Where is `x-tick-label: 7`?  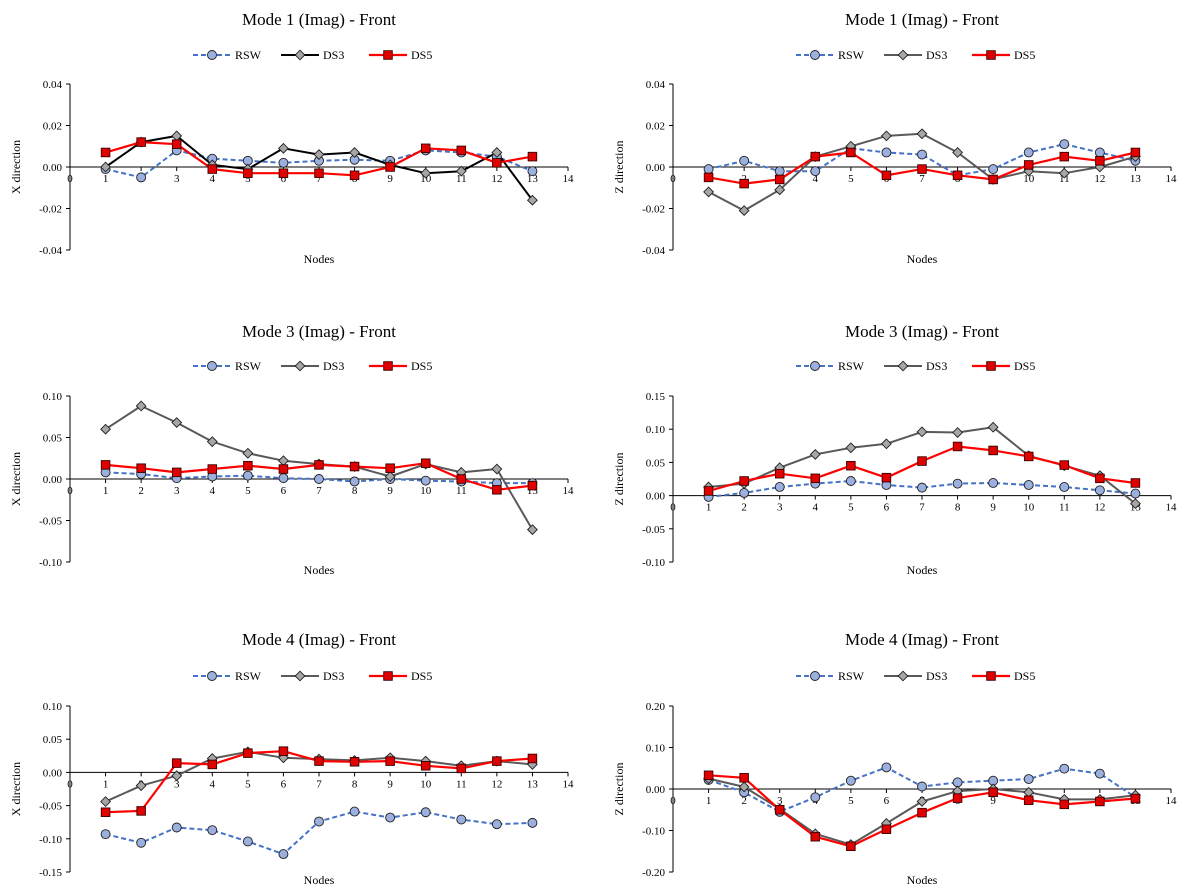
x-tick-label: 7 is located at coordinates (319, 784).